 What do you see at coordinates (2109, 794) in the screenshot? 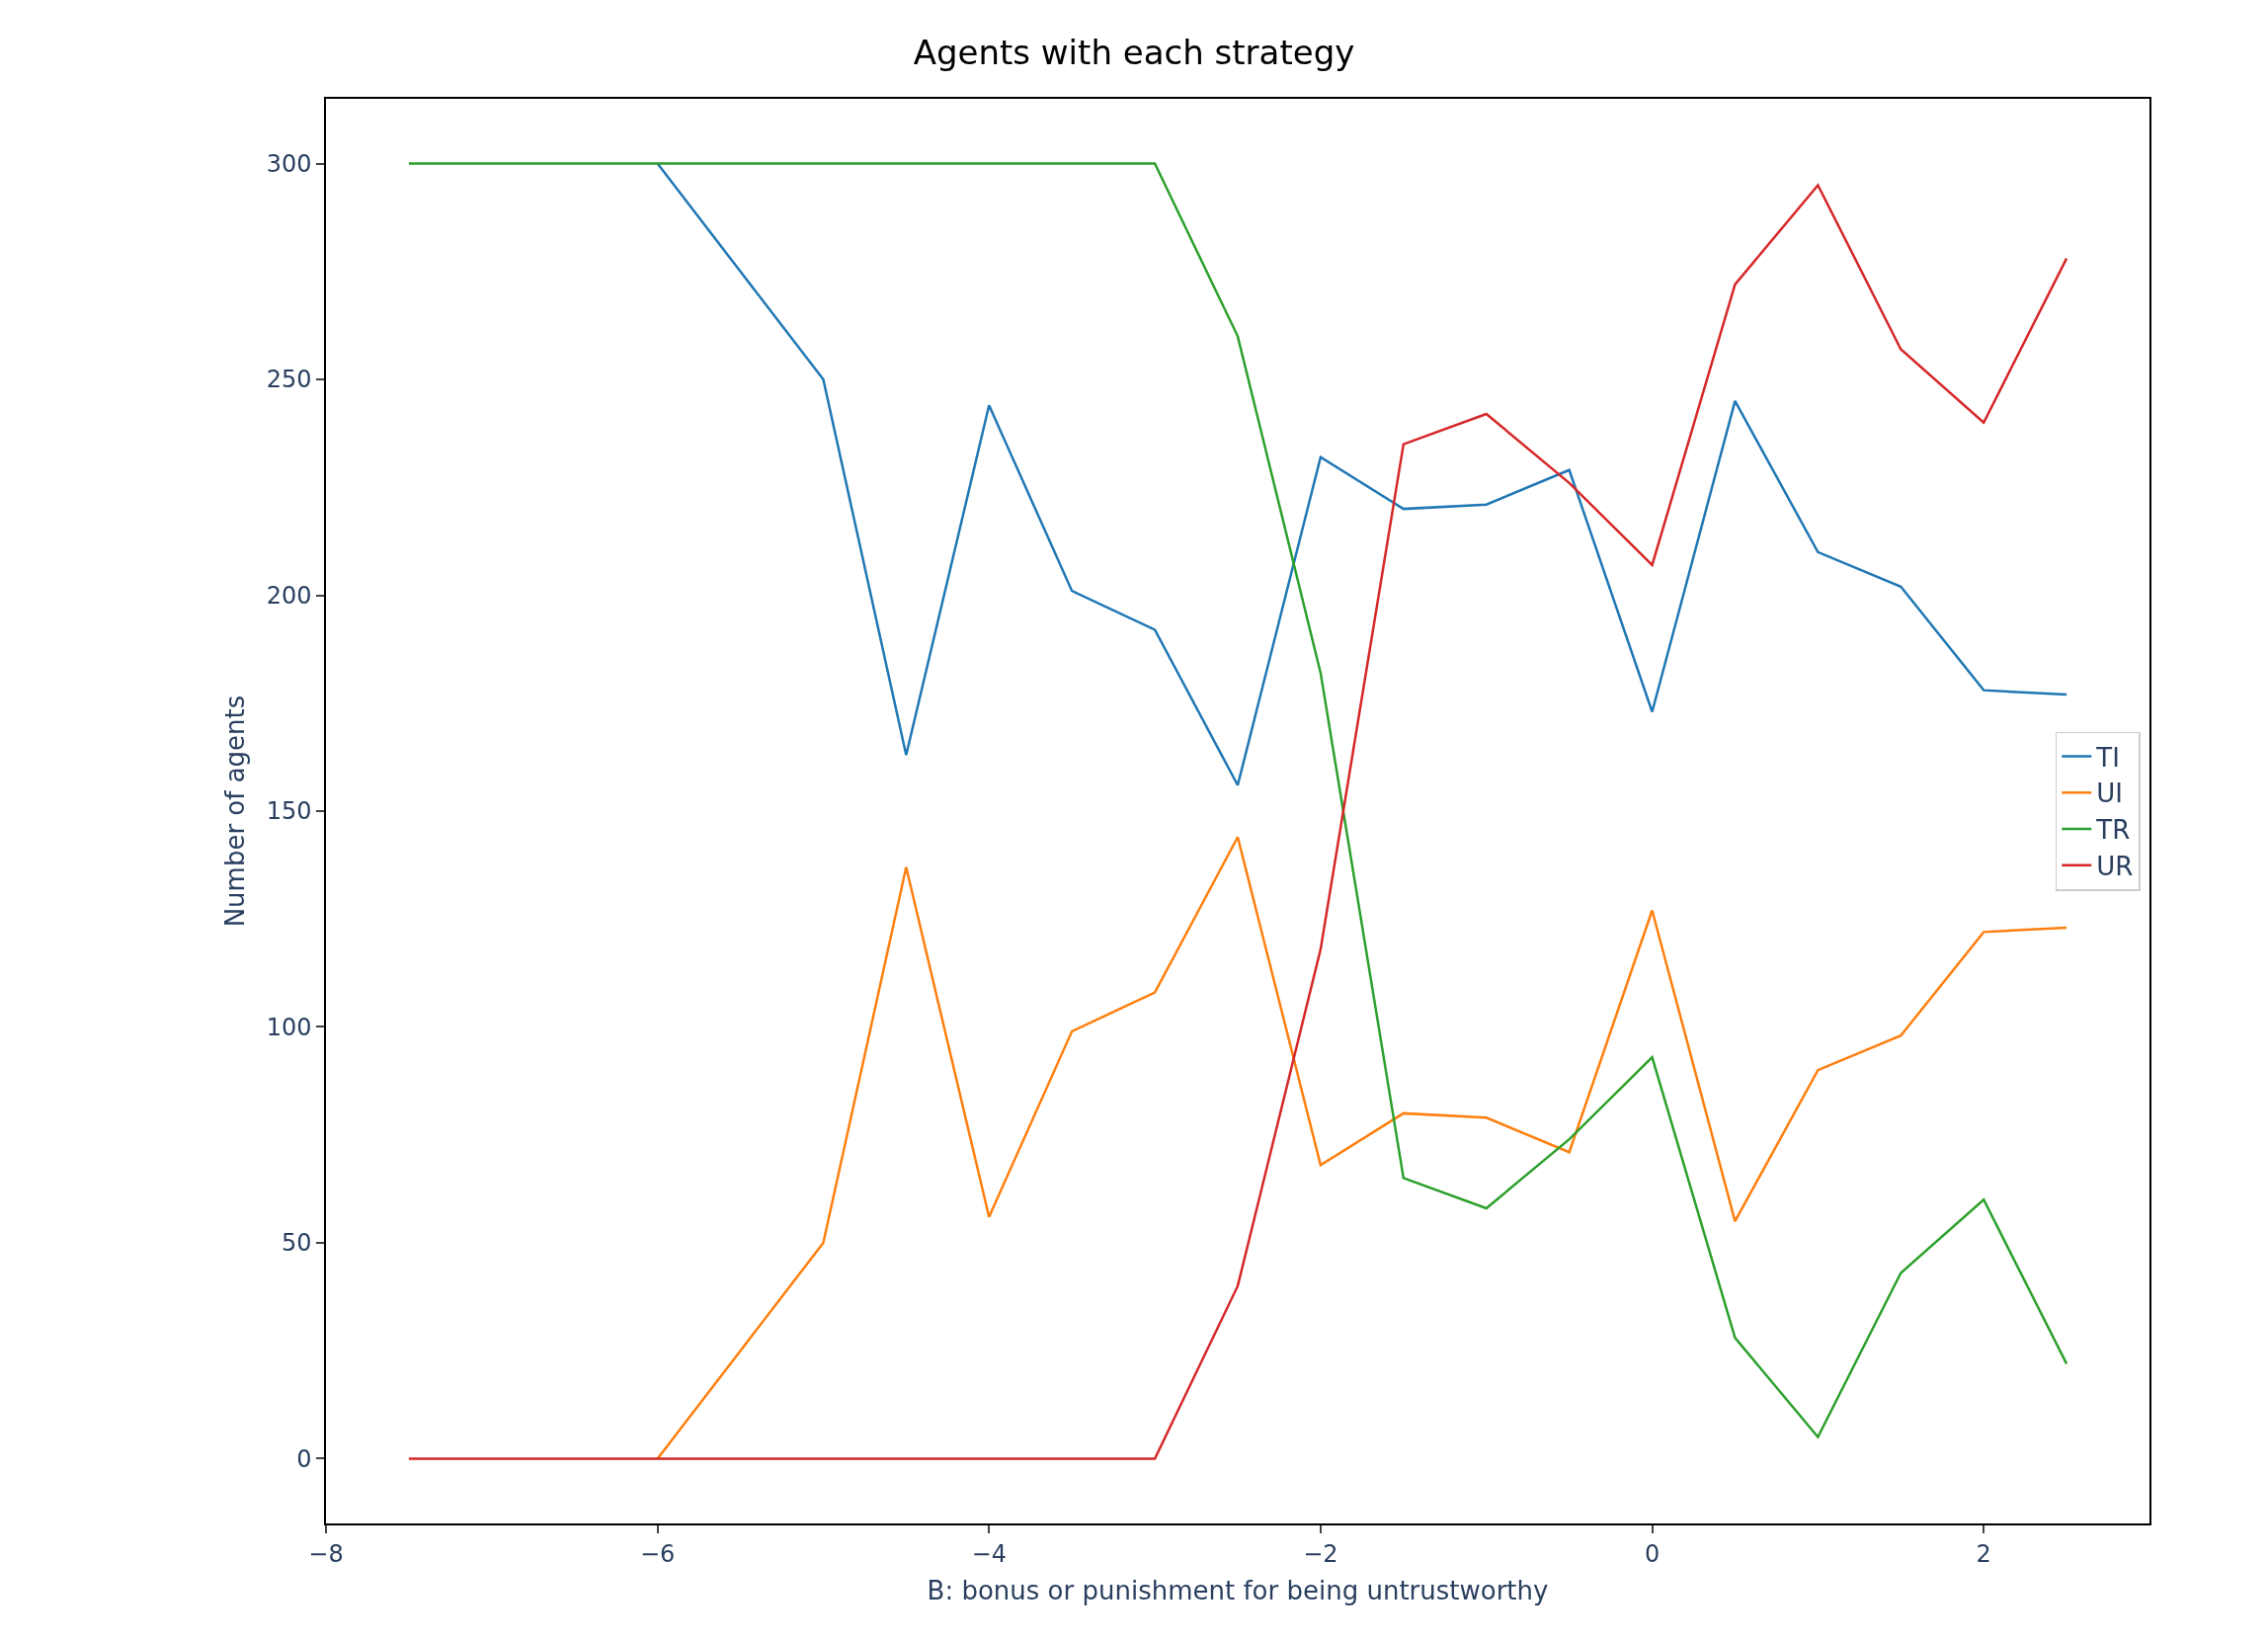
I see `legend-label: UI` at bounding box center [2109, 794].